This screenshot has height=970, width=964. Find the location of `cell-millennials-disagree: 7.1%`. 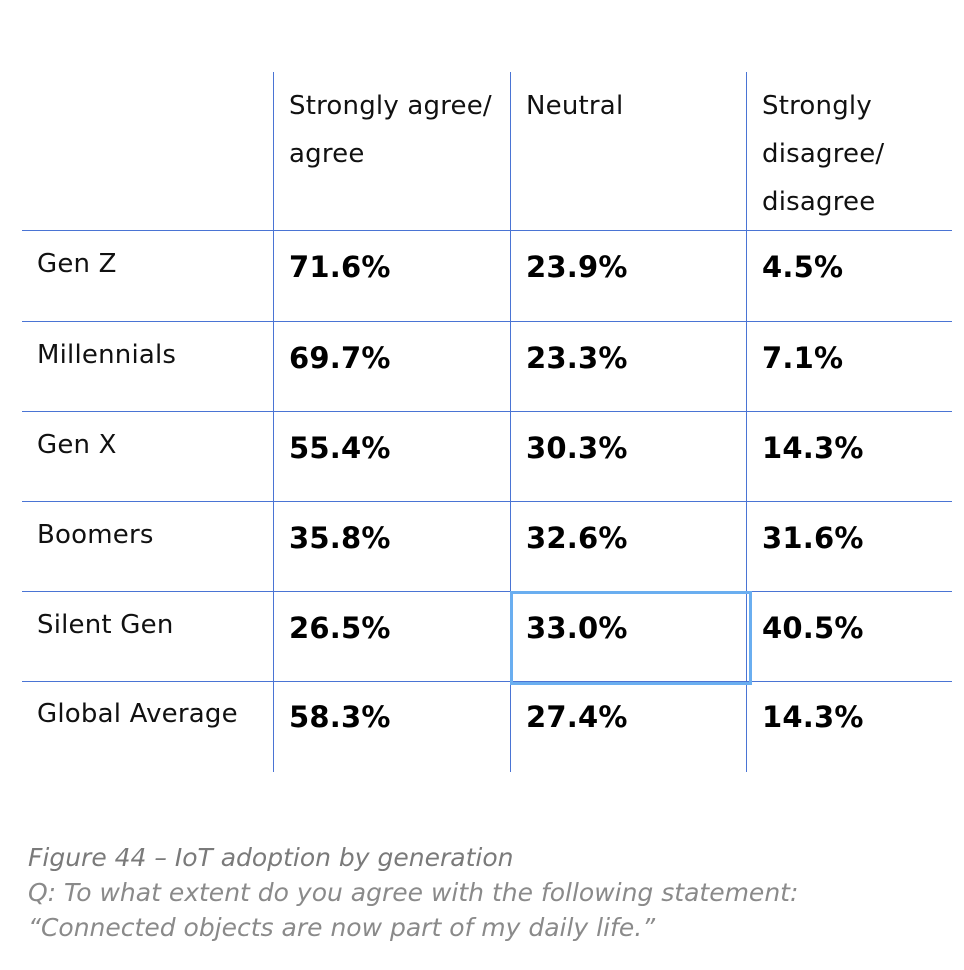

cell-millennials-disagree: 7.1% is located at coordinates (803, 358).